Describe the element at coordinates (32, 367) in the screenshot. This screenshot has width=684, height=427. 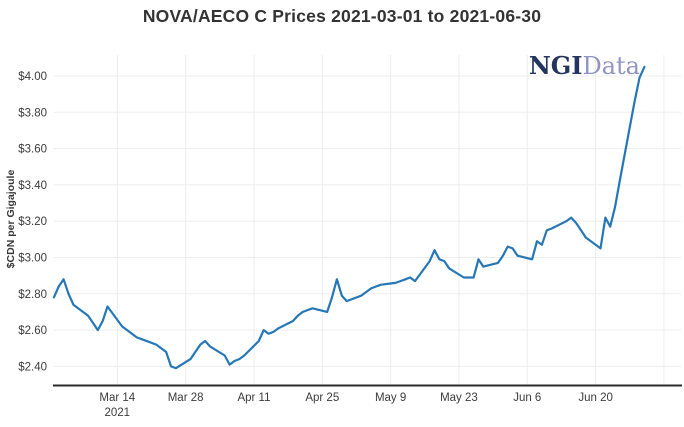
I see `y-tick-label: $2.40` at that location.